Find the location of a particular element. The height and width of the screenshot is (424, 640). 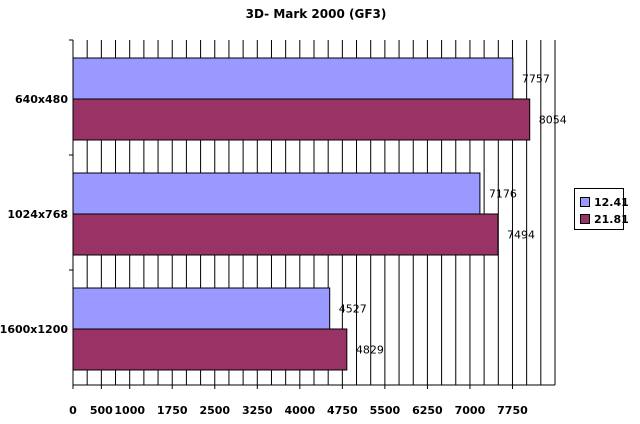

data-label: 7176 is located at coordinates (503, 194).